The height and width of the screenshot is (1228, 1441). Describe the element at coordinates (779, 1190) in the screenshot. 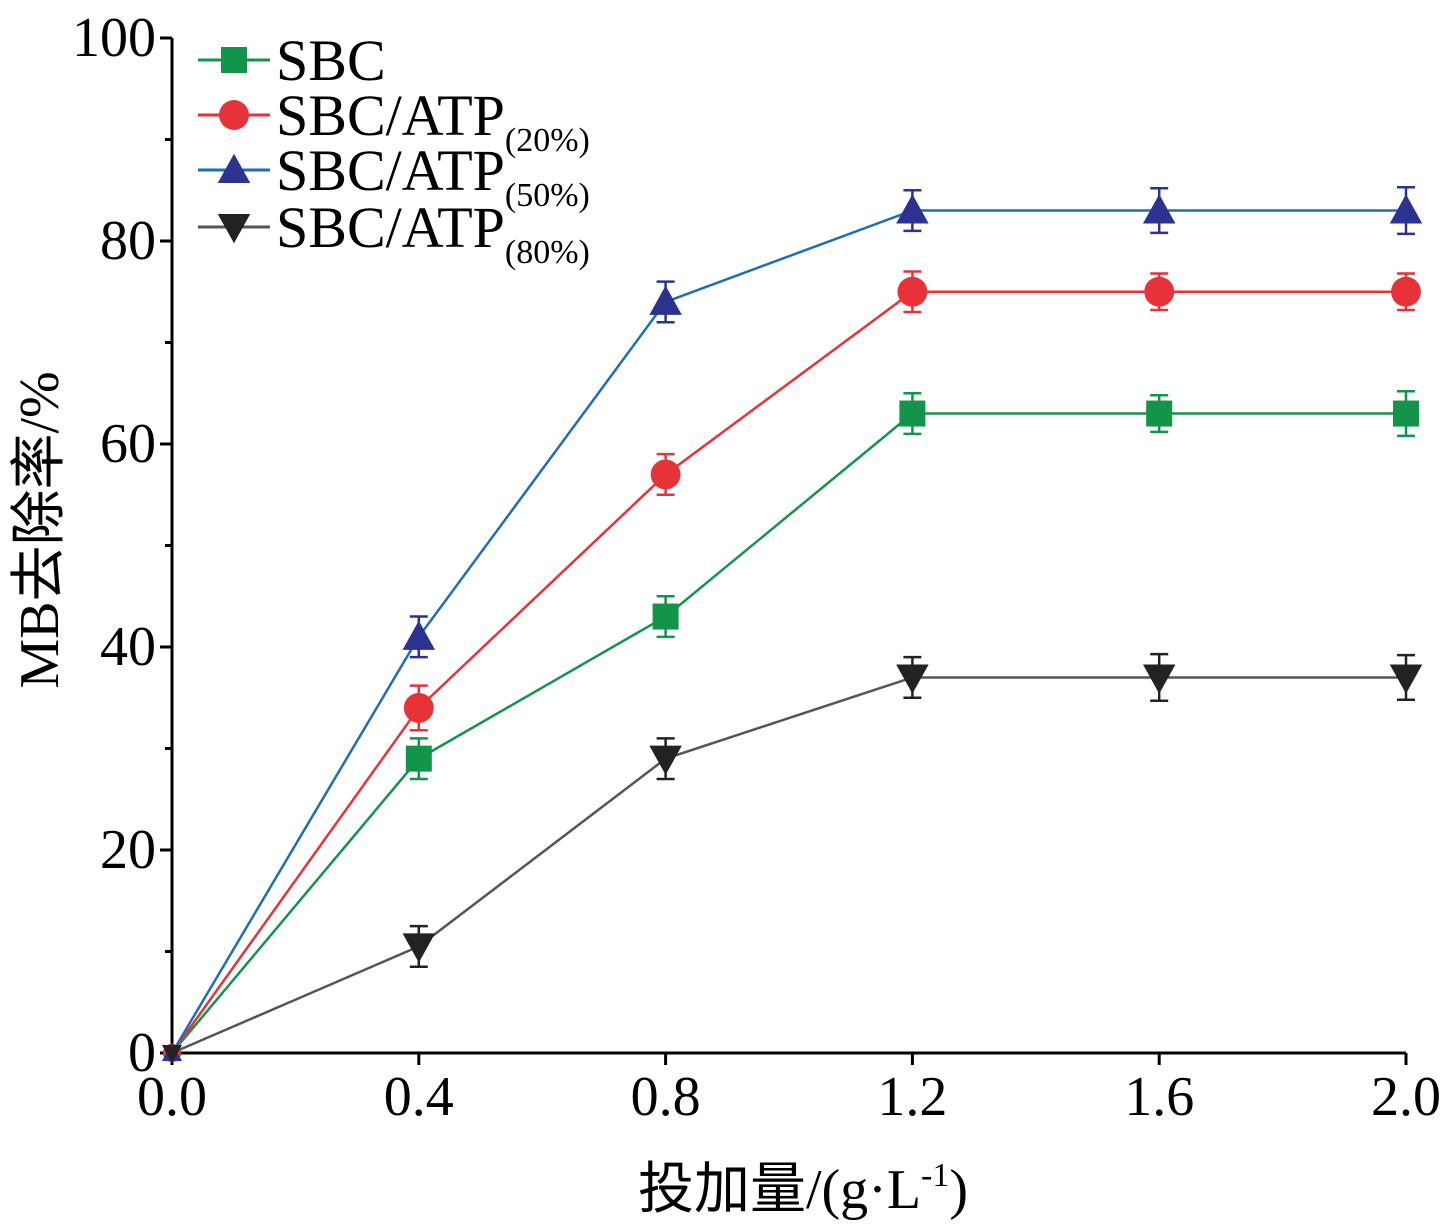

I see `x-axis-title-main: 投加量/(g·L` at that location.